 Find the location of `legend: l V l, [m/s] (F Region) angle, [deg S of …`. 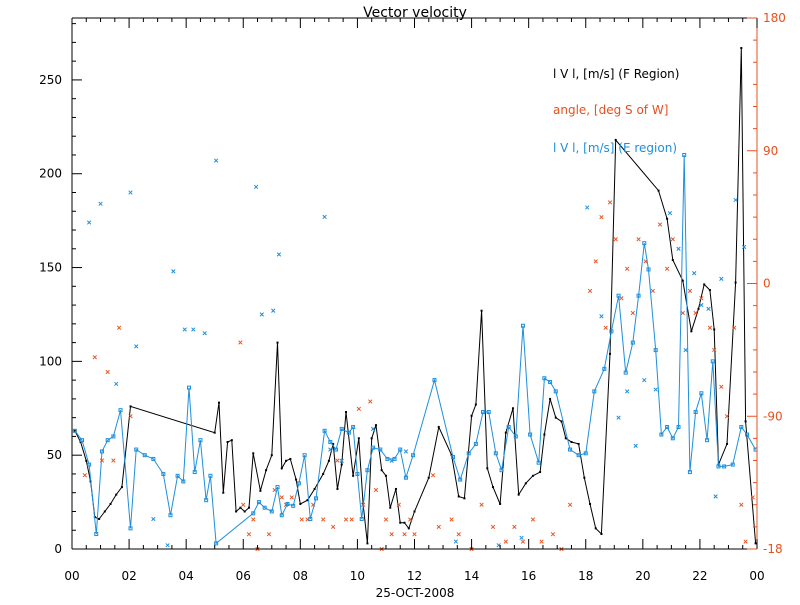

legend: l V l, [m/s] (F Region) angle, [deg S of … is located at coordinates (616, 111).